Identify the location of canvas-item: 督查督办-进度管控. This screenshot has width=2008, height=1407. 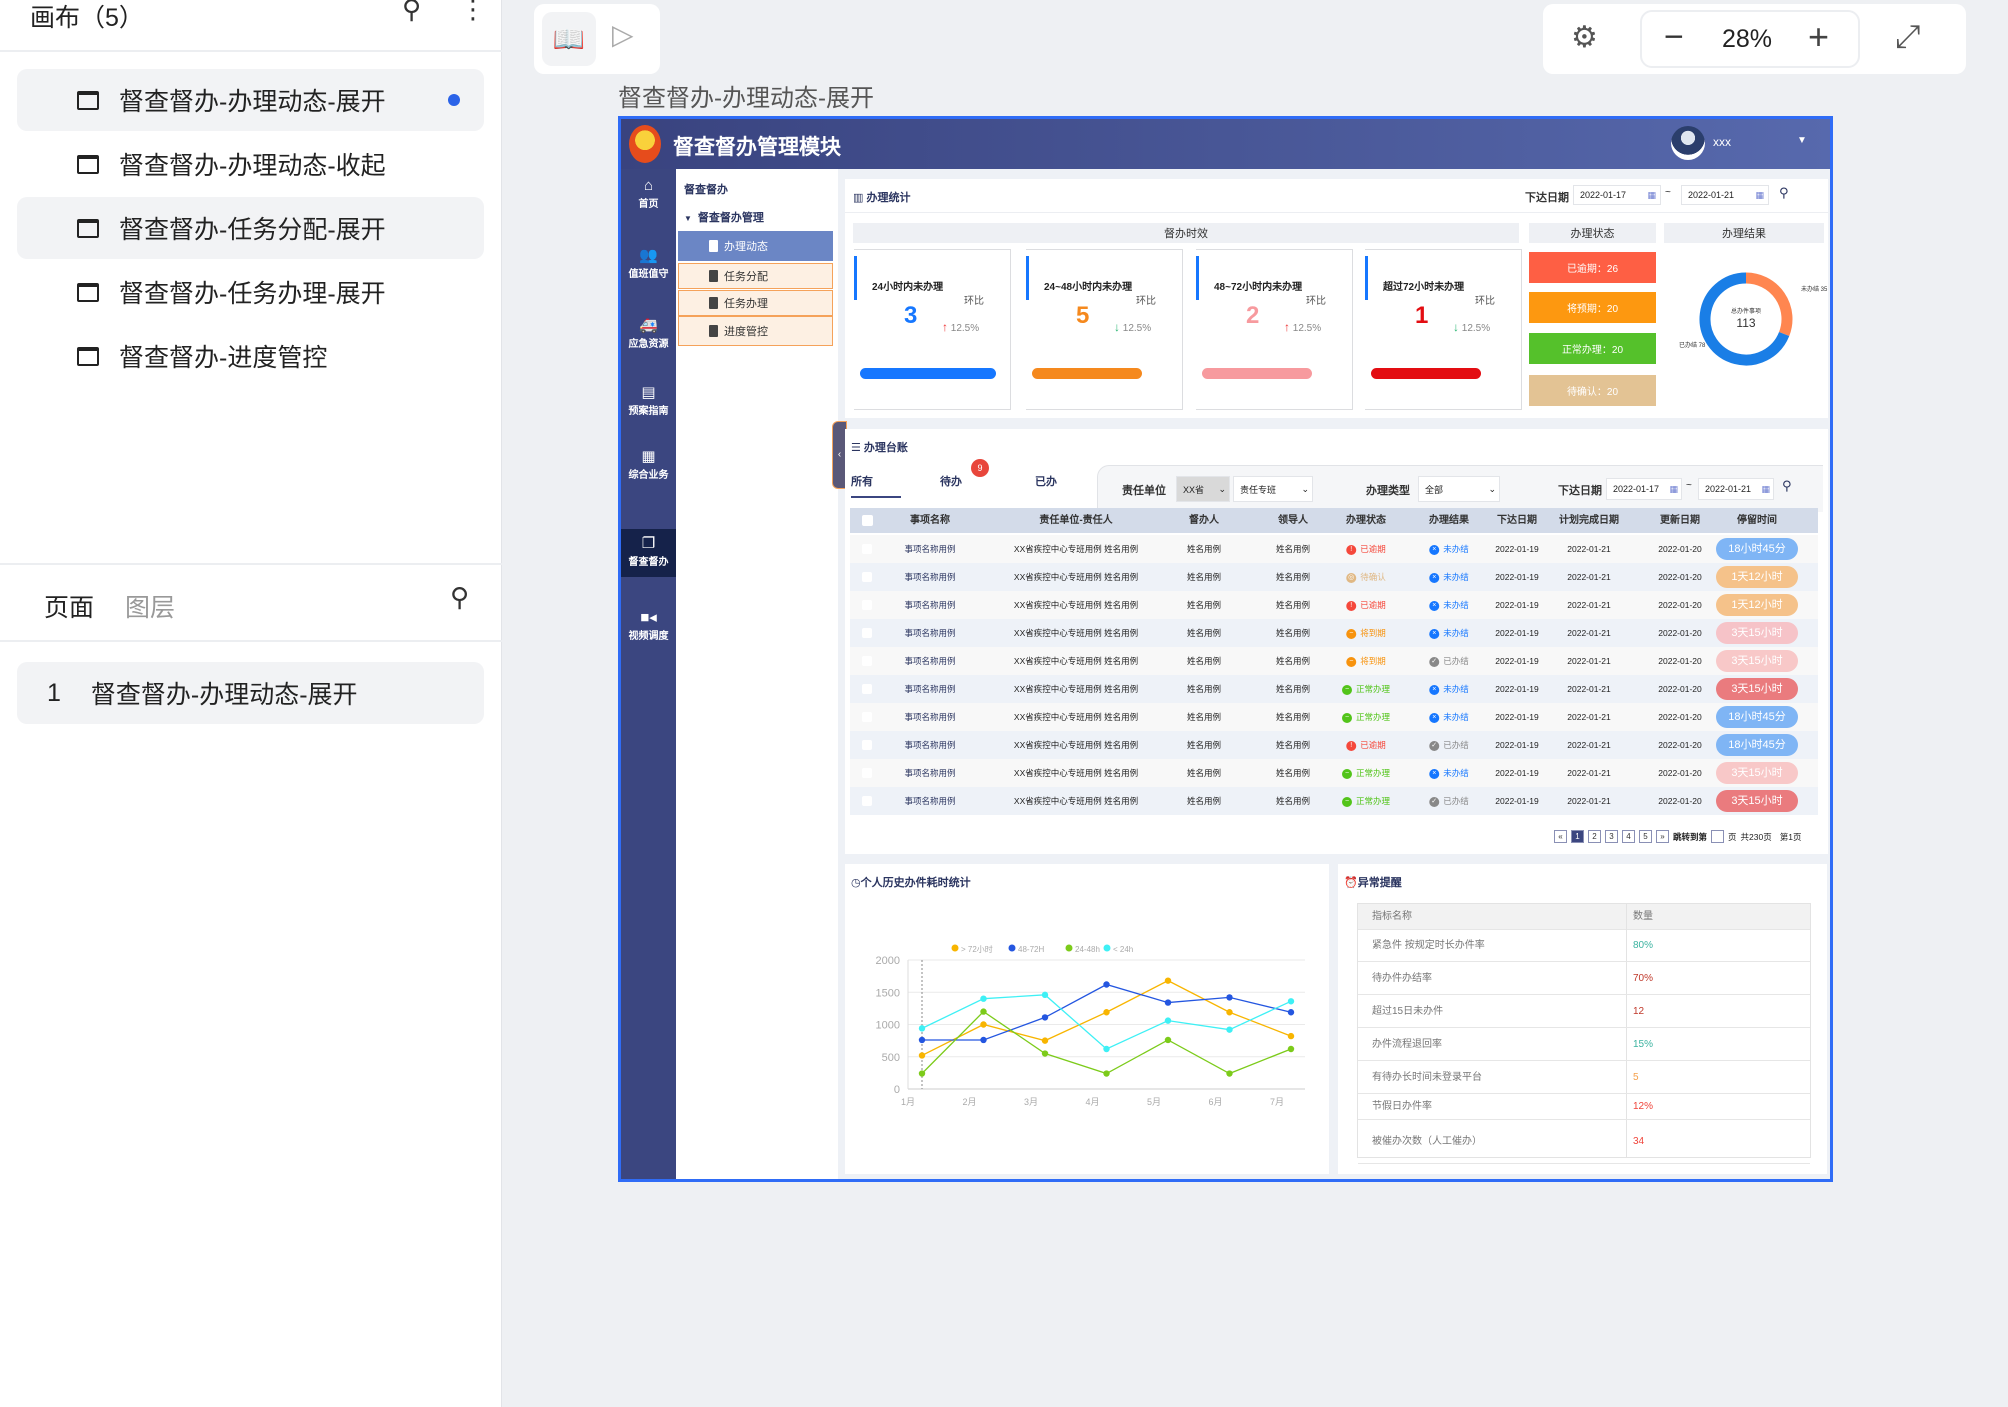
(250, 356).